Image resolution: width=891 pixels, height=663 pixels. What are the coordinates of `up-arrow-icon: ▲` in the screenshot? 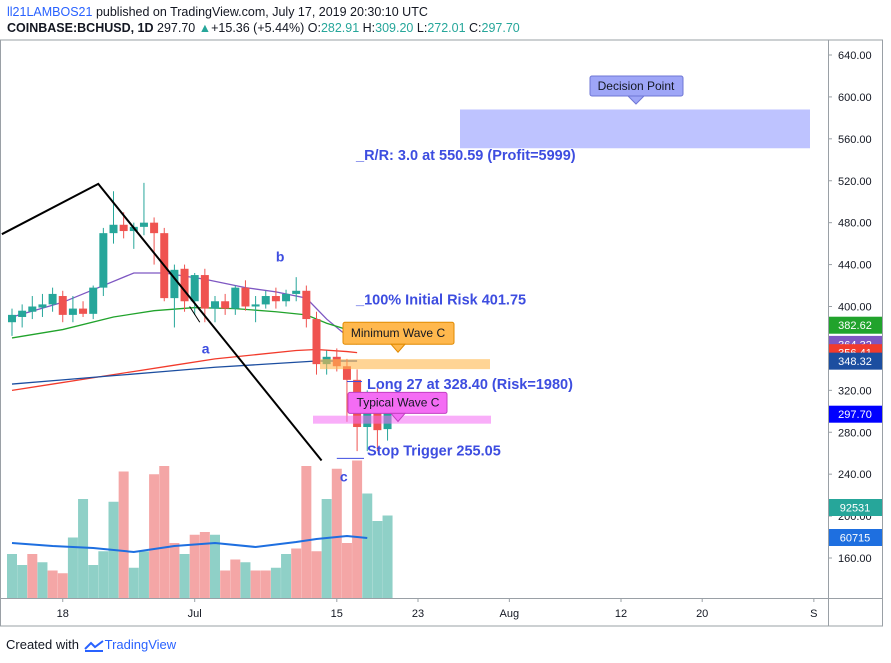 It's located at (205, 28).